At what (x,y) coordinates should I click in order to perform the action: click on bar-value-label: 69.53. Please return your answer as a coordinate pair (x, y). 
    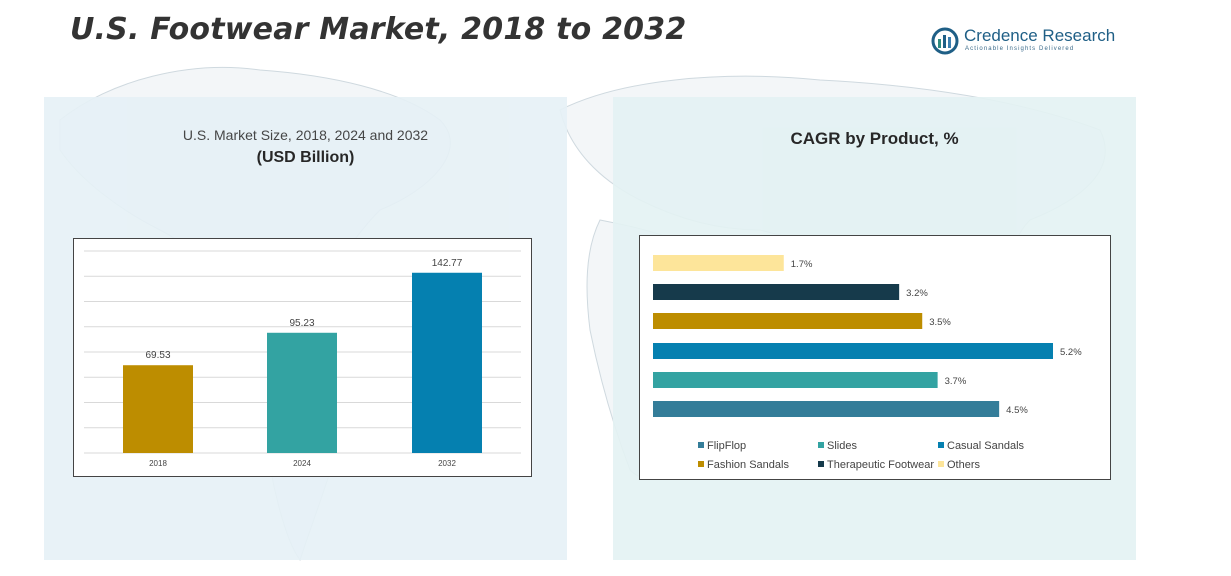
    Looking at the image, I should click on (157, 355).